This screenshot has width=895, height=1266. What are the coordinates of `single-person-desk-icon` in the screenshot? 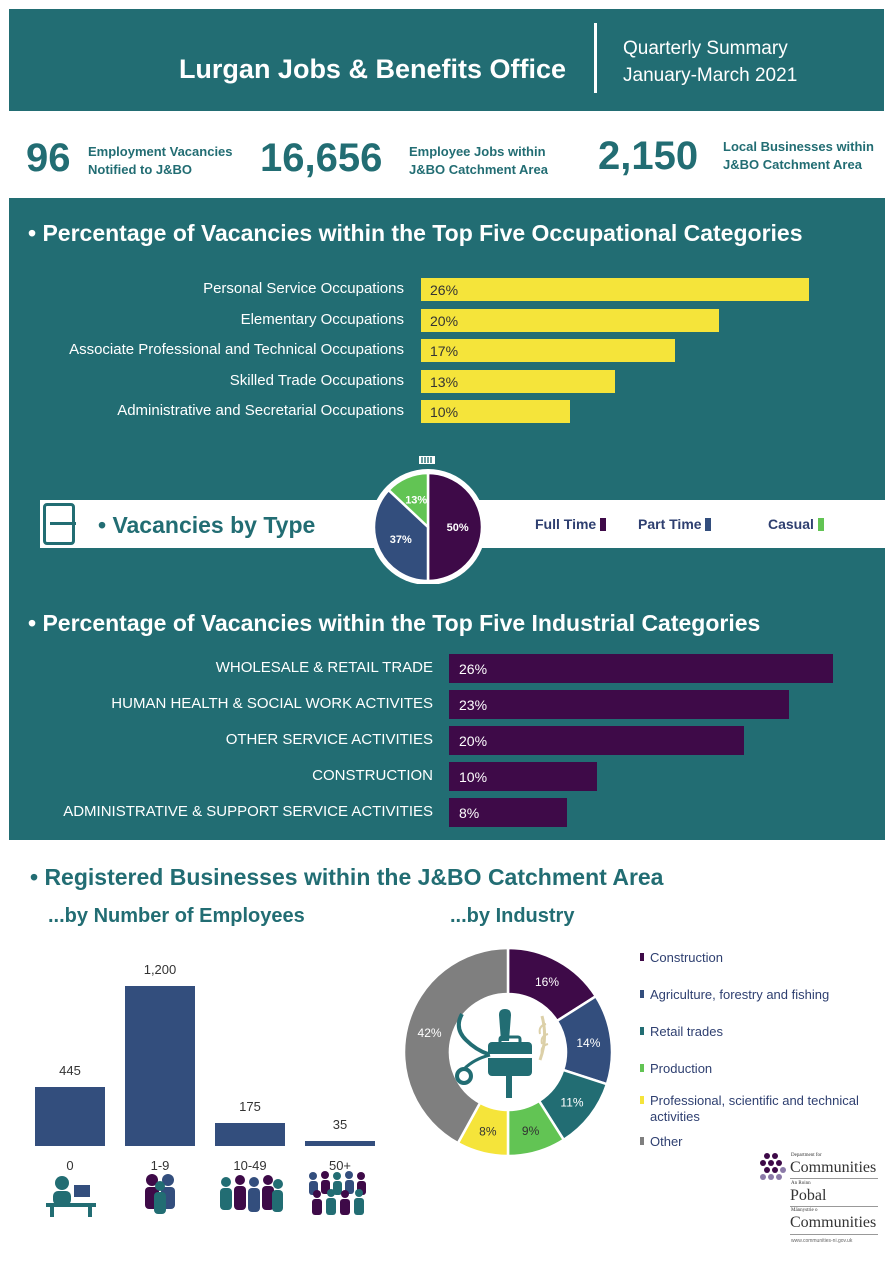 It's located at (71, 1196).